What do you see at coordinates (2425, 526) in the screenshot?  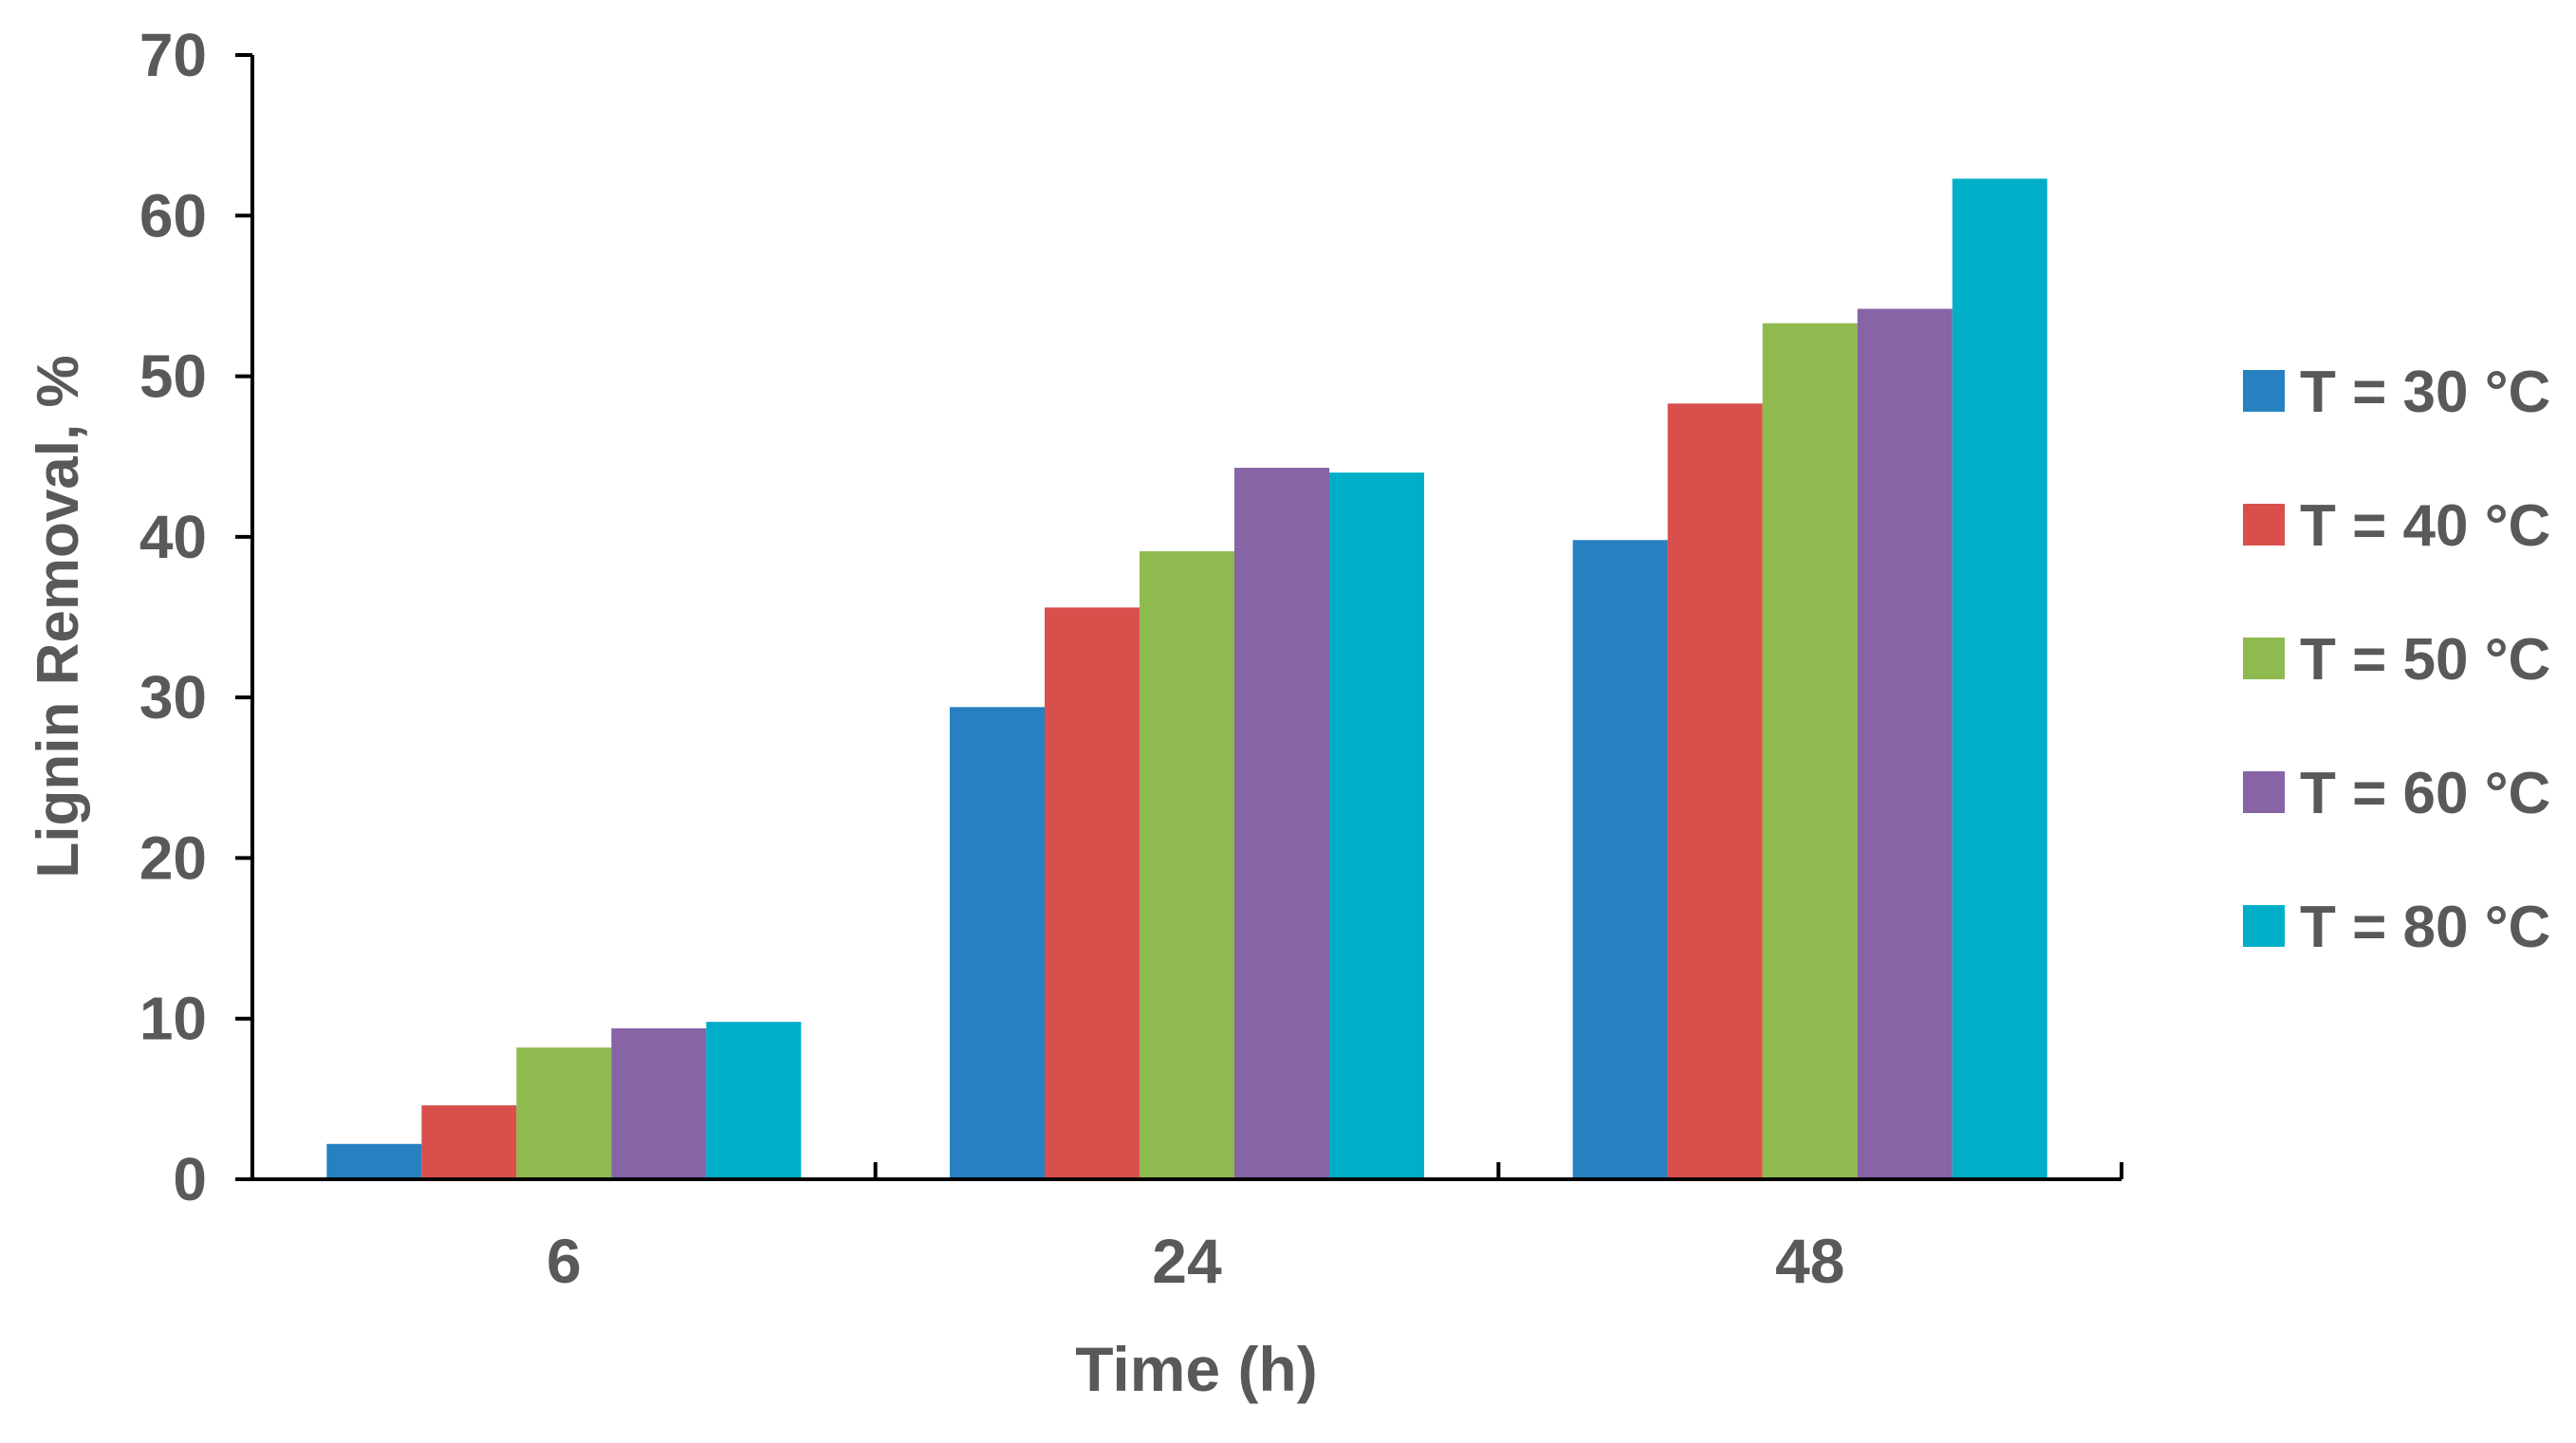 I see `legend-label: T = 40 °C` at bounding box center [2425, 526].